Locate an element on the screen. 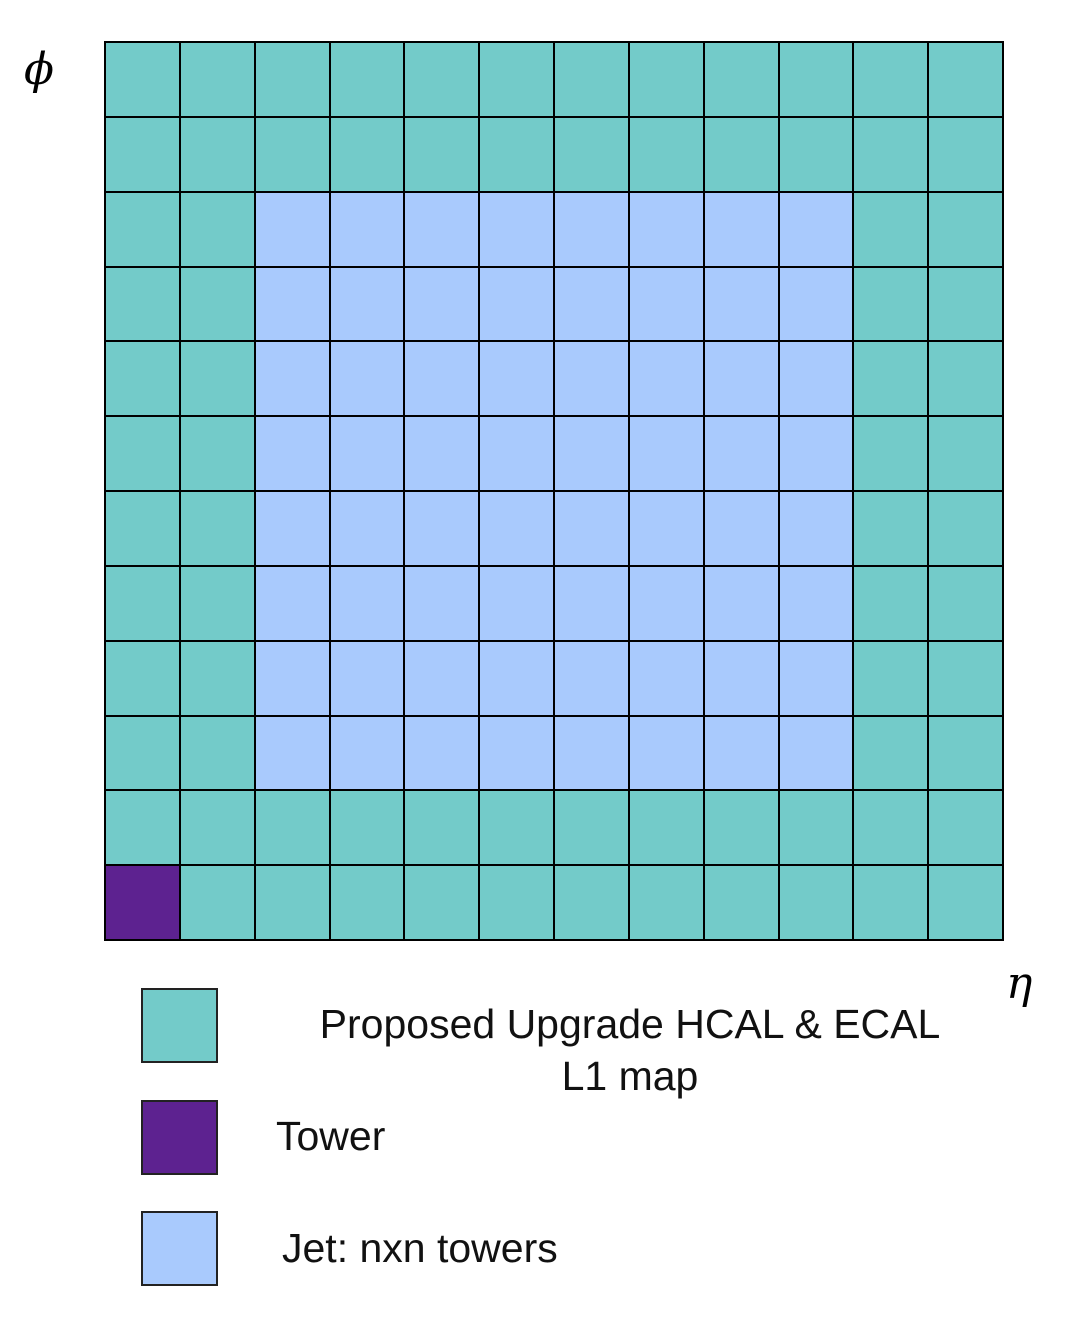 The image size is (1077, 1333). legend-label-map: Proposed Upgrade HCAL & ECAL L1 map is located at coordinates (630, 1050).